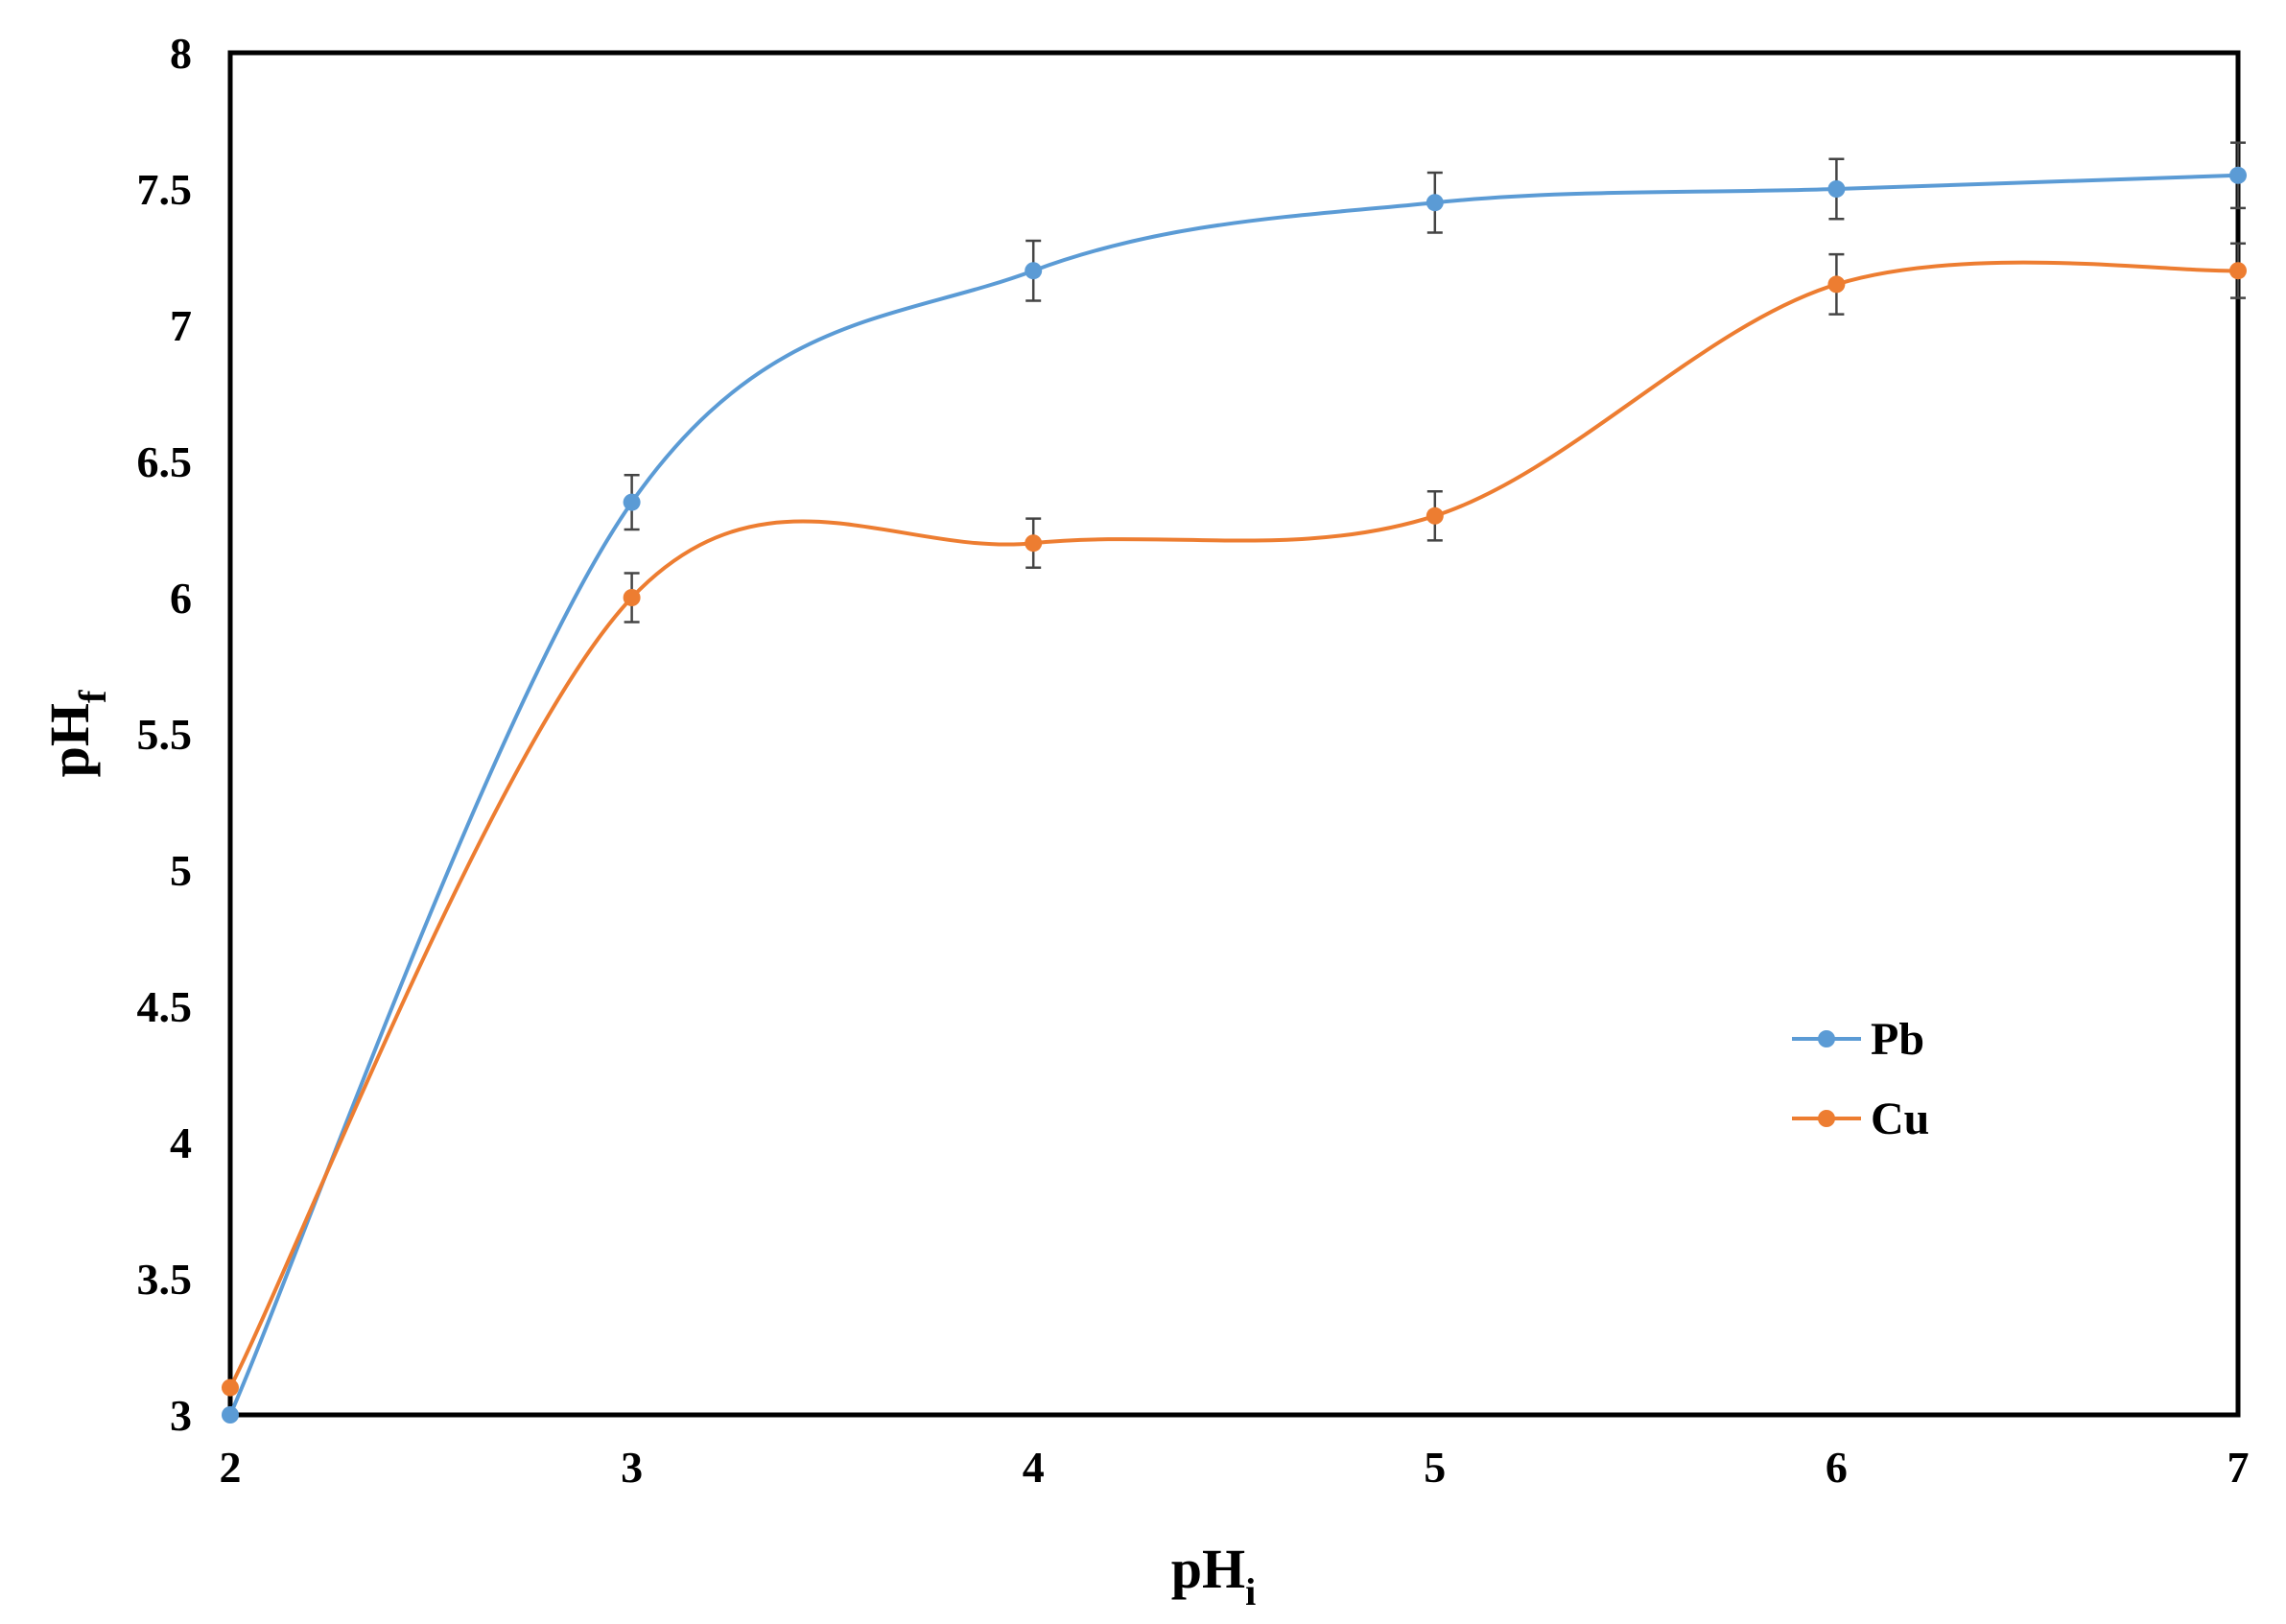  Describe the element at coordinates (1858, 1039) in the screenshot. I see `legend-item-pb: Pb` at that location.